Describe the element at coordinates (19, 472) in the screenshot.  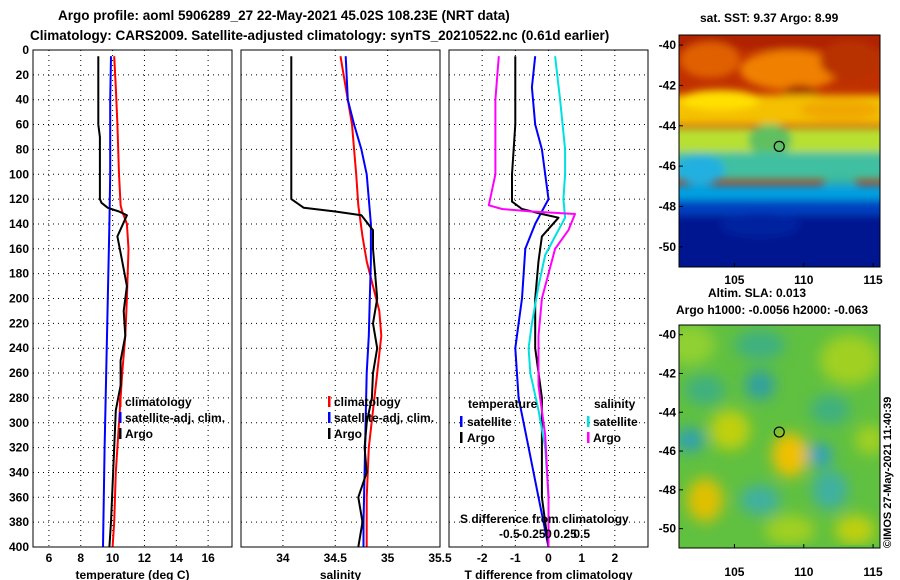
I see `y-tick-label: 340` at that location.